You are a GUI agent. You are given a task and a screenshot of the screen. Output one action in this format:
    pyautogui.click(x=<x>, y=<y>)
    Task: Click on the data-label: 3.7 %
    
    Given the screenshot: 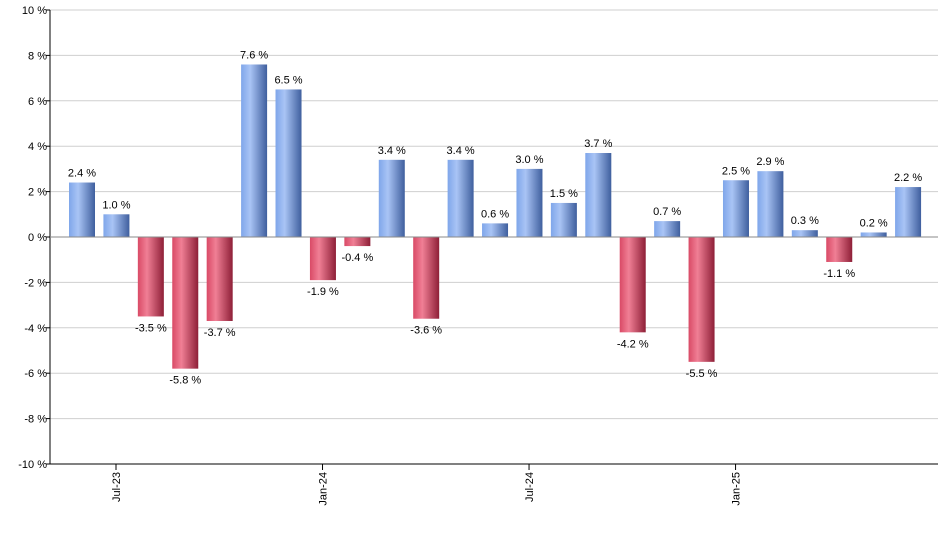 What is the action you would take?
    pyautogui.click(x=598, y=144)
    